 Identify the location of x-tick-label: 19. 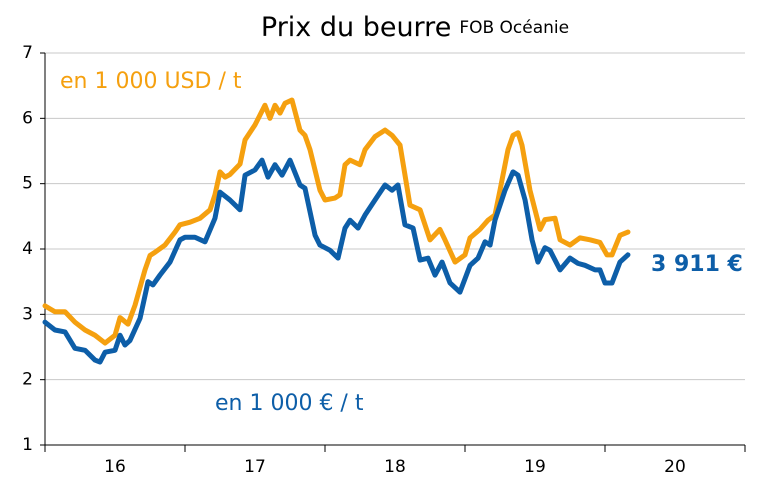
(535, 467).